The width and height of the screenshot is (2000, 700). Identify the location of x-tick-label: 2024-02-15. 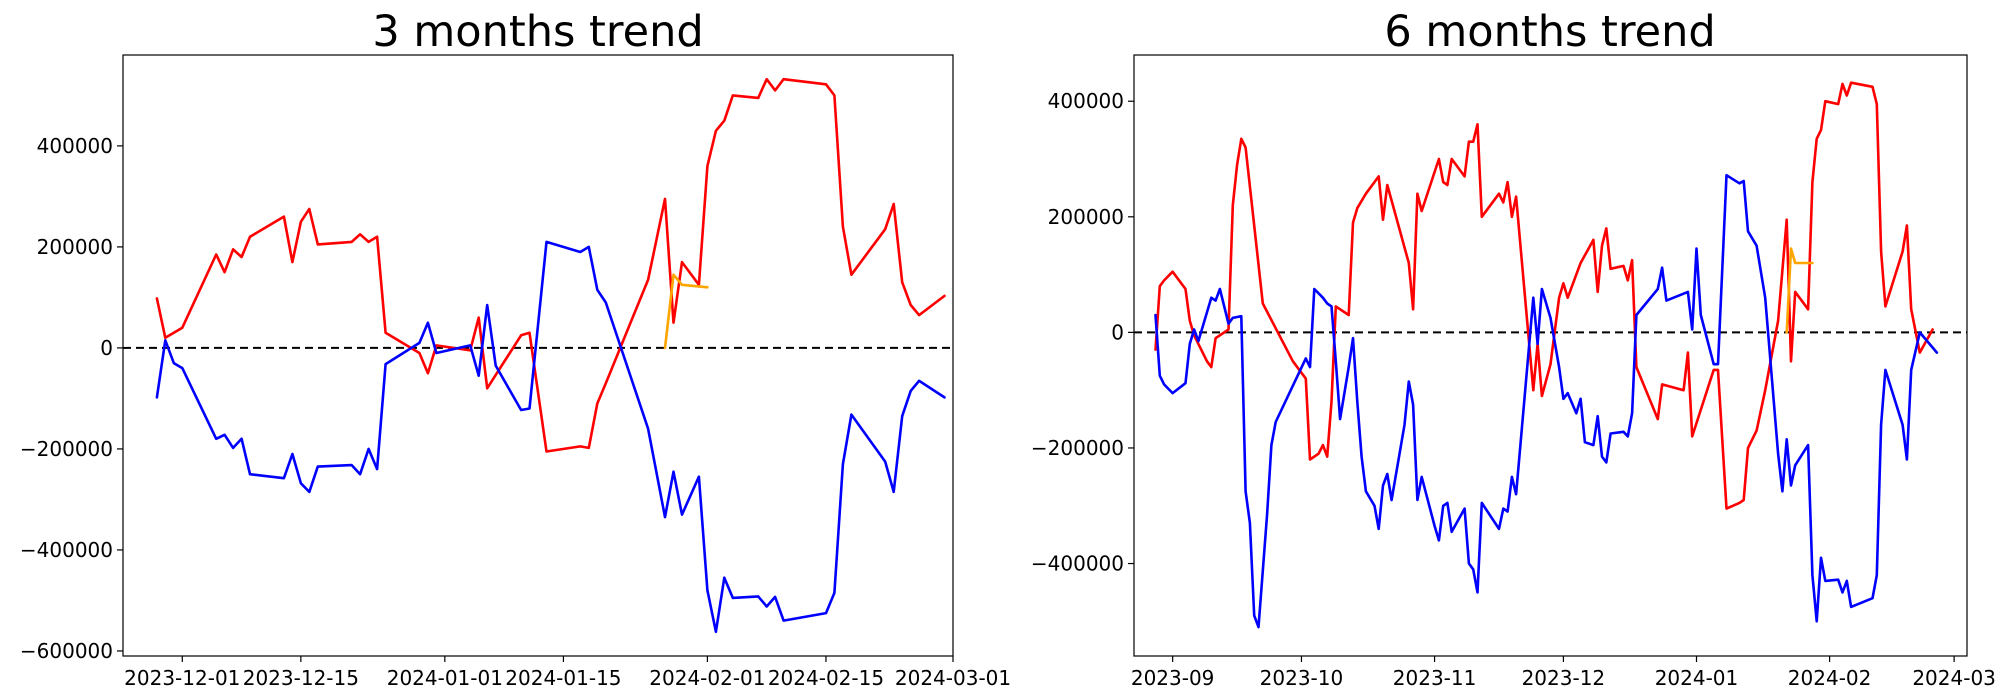
(826, 678).